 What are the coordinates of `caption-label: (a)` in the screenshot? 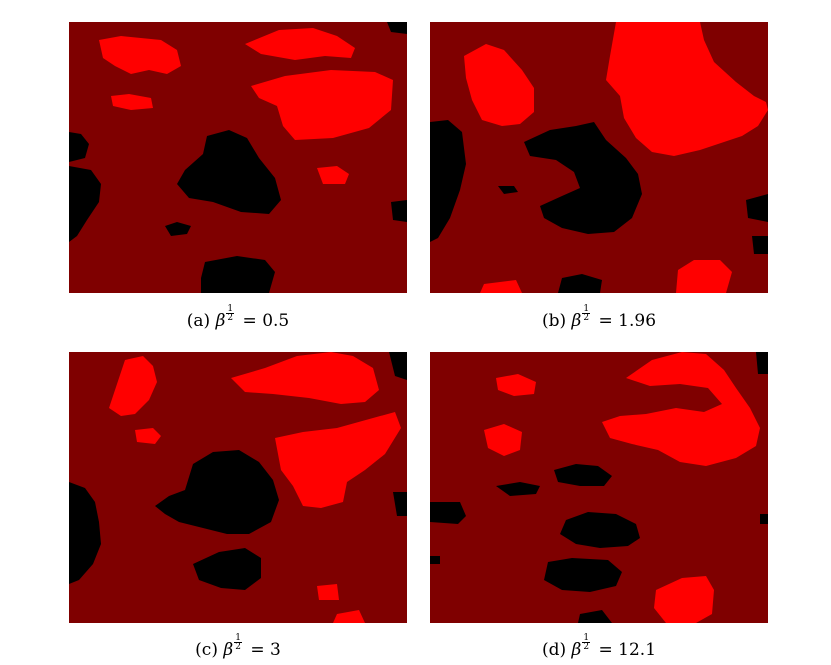 It's located at (198, 321).